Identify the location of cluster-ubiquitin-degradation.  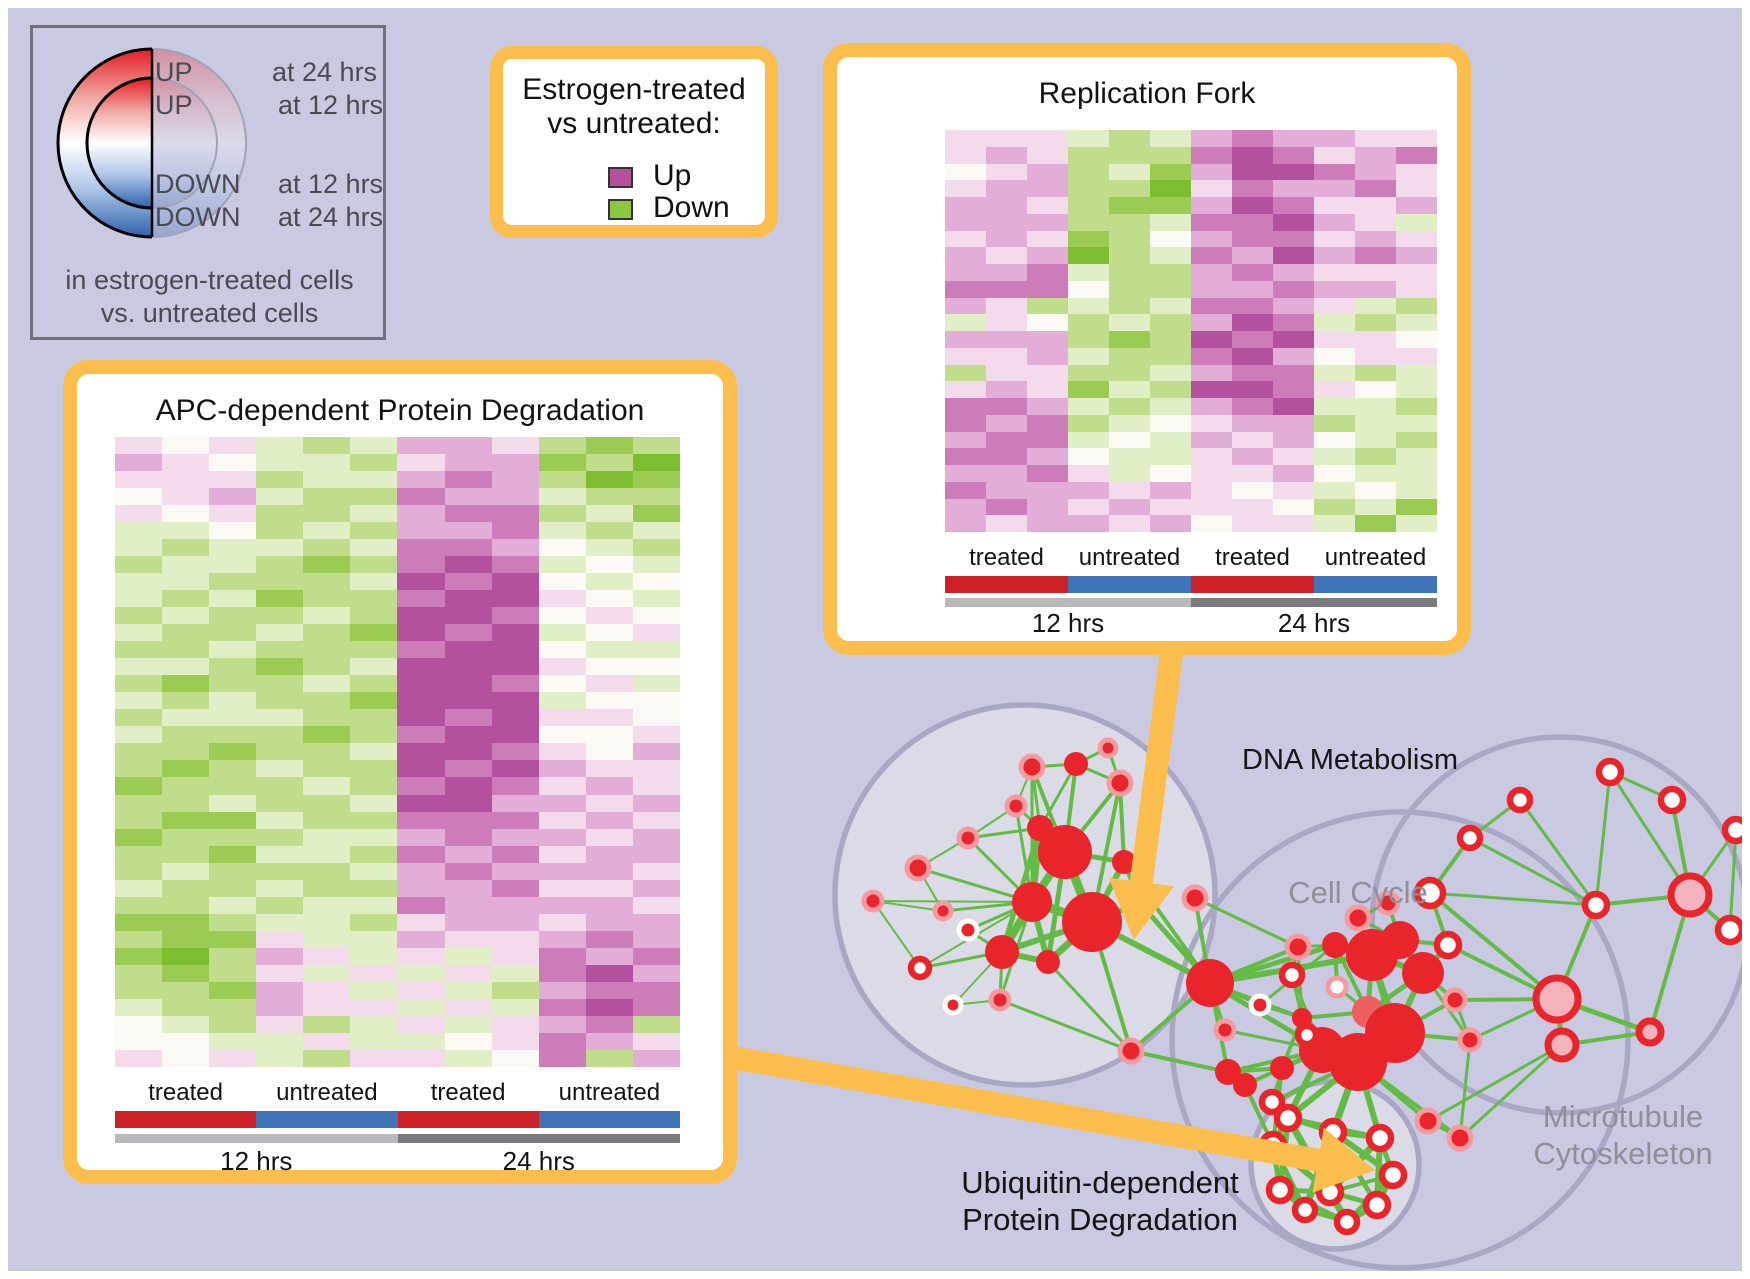
(1335, 1165).